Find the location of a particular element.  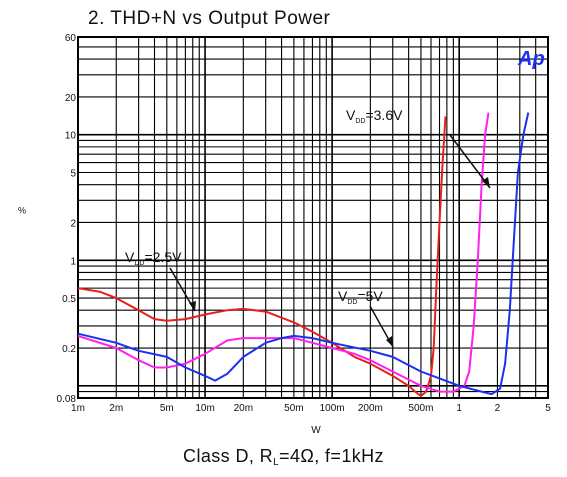

arrow-v36 is located at coordinates (470, 161).